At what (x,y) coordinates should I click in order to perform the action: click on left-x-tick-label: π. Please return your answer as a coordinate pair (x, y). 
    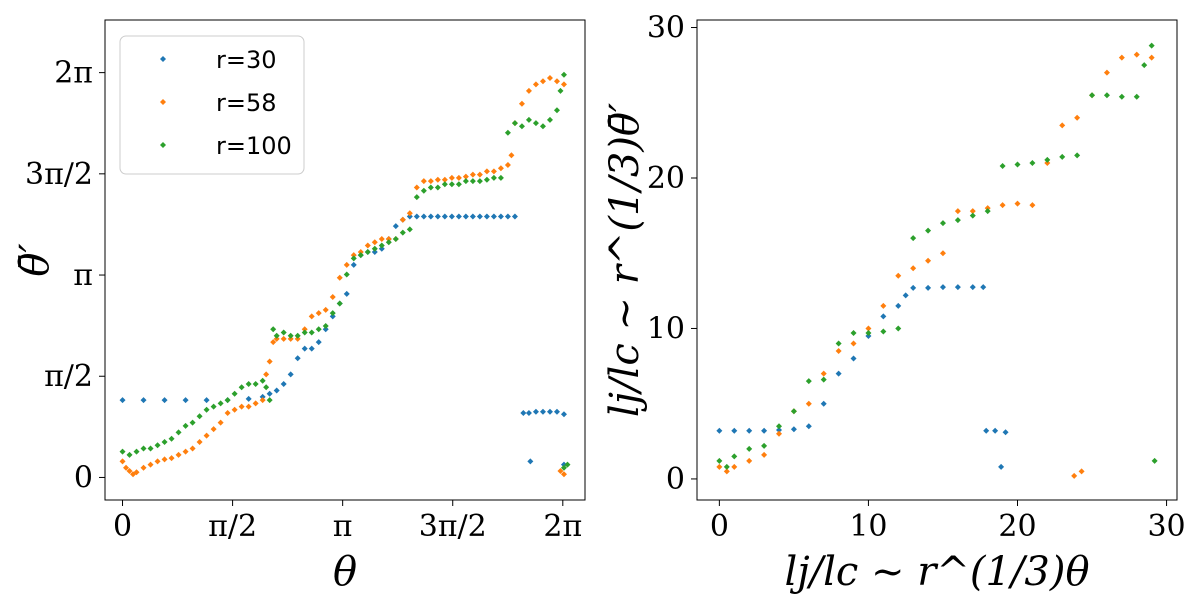
    Looking at the image, I should click on (343, 526).